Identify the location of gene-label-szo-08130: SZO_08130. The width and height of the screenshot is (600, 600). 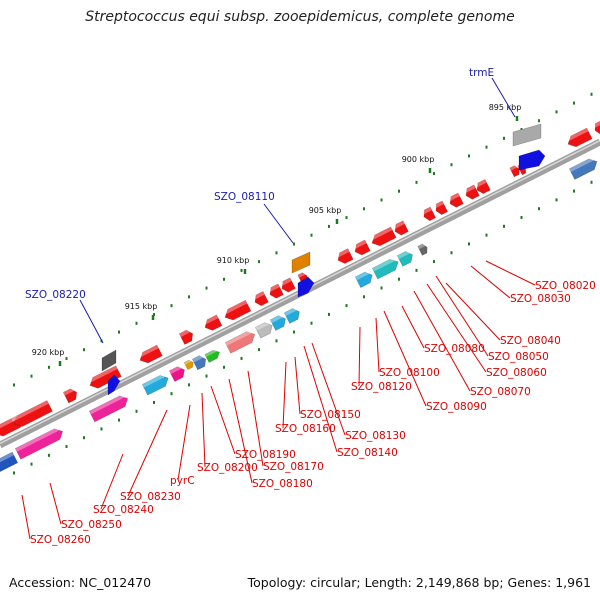
(375, 436).